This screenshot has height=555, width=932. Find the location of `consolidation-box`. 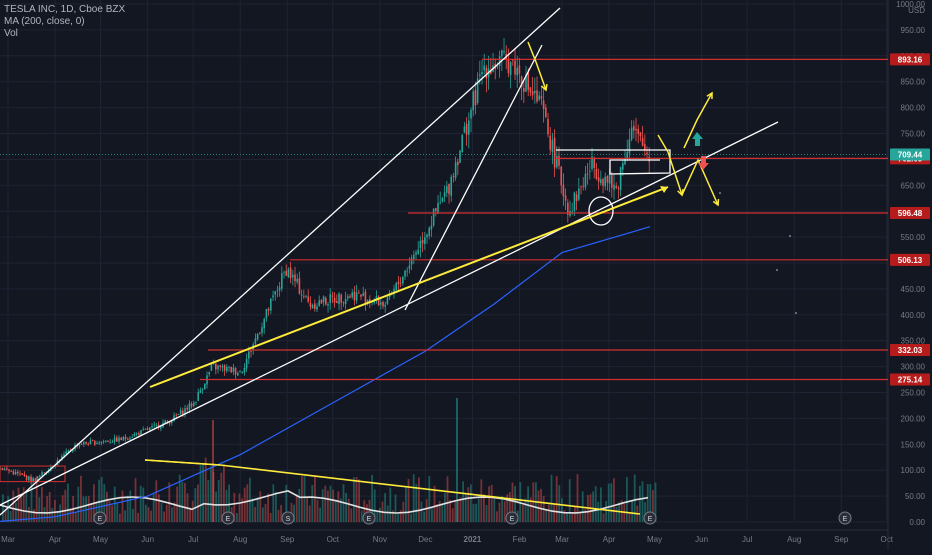

consolidation-box is located at coordinates (613, 162).